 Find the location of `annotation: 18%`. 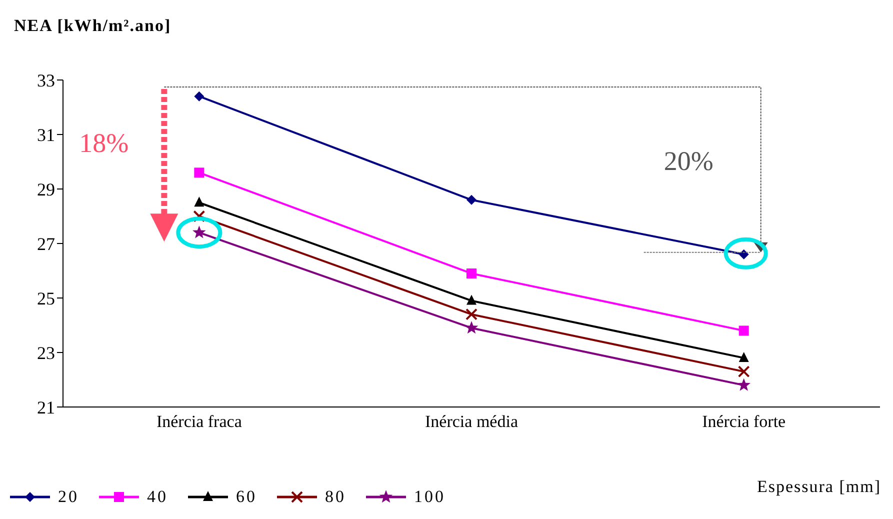

annotation: 18% is located at coordinates (104, 143).